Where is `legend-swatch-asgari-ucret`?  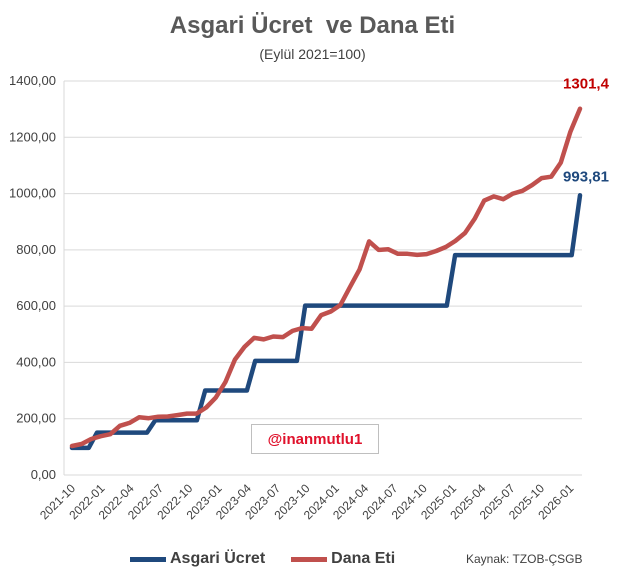 legend-swatch-asgari-ucret is located at coordinates (148, 559).